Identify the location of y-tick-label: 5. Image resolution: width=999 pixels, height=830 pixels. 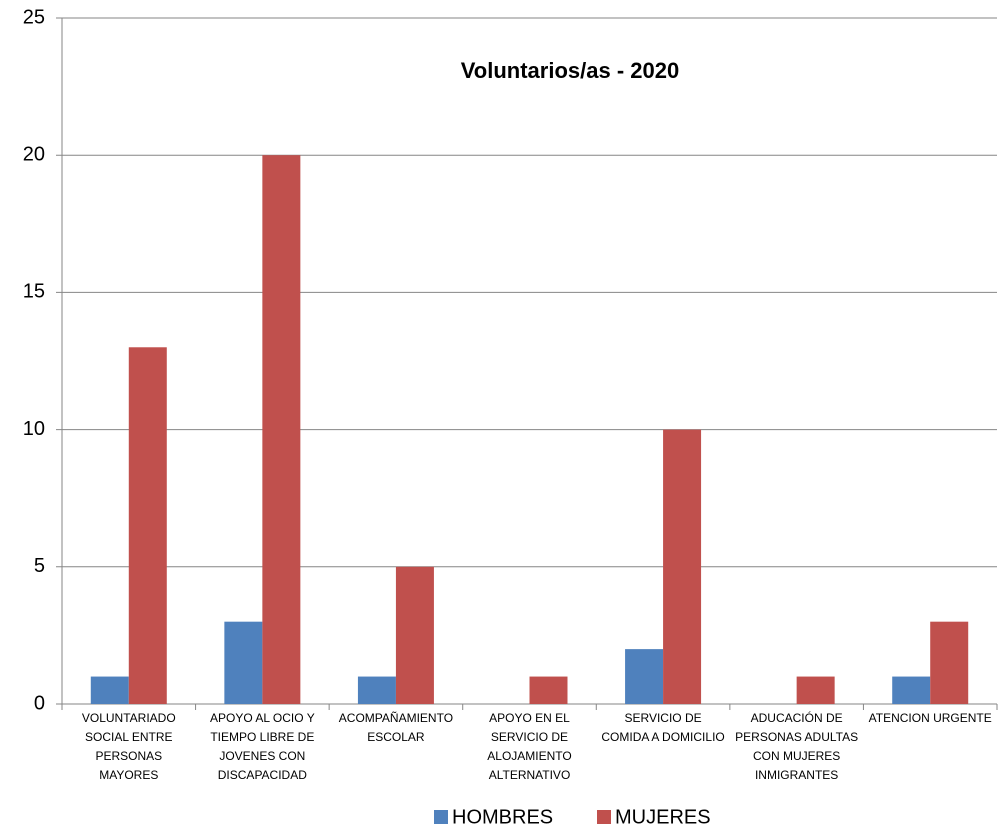
(39, 566).